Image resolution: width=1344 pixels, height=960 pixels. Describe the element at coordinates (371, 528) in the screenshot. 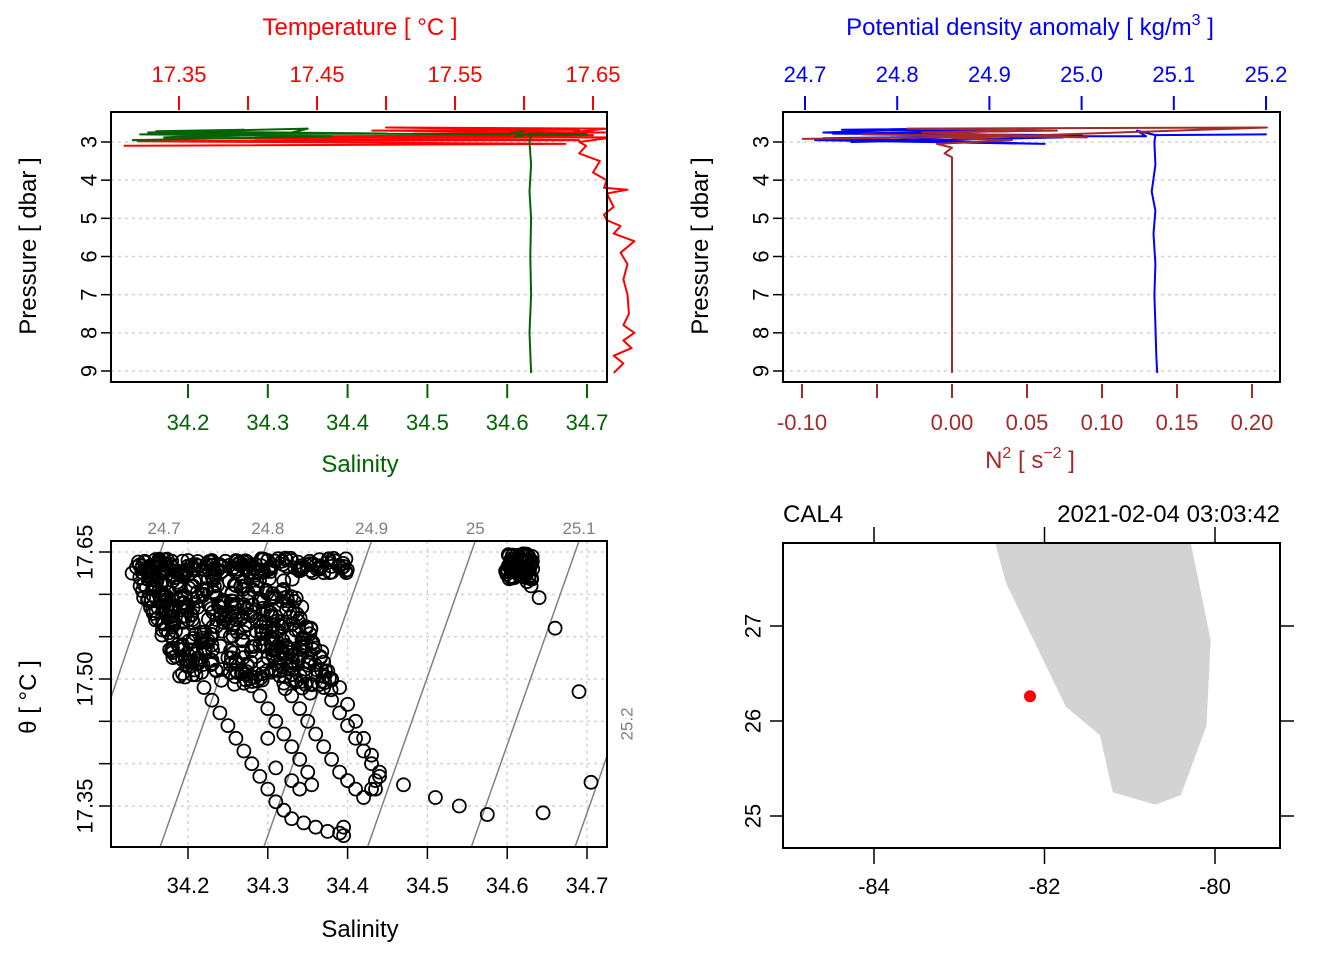

I see `isopycnal-label: 24.9` at that location.